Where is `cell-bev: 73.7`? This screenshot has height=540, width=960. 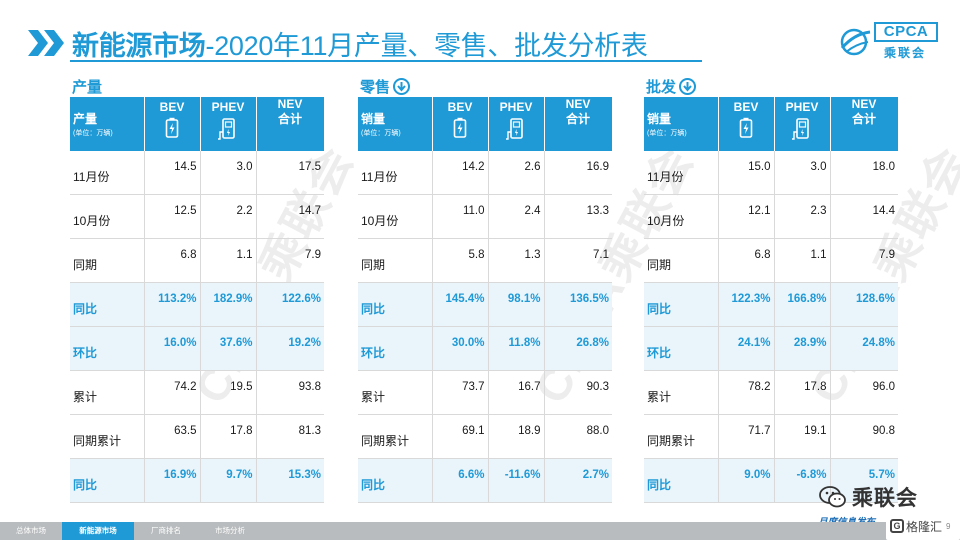
cell-bev: 73.7 is located at coordinates (460, 392).